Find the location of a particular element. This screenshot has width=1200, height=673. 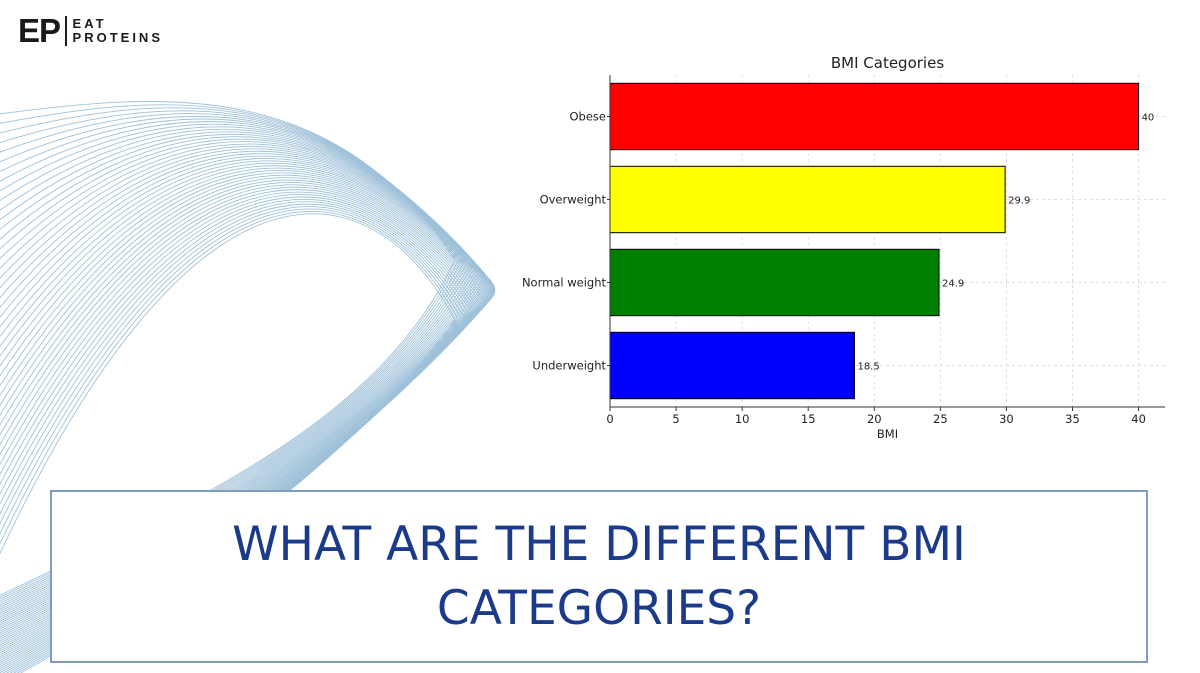

bar-normal-weight is located at coordinates (774, 282).